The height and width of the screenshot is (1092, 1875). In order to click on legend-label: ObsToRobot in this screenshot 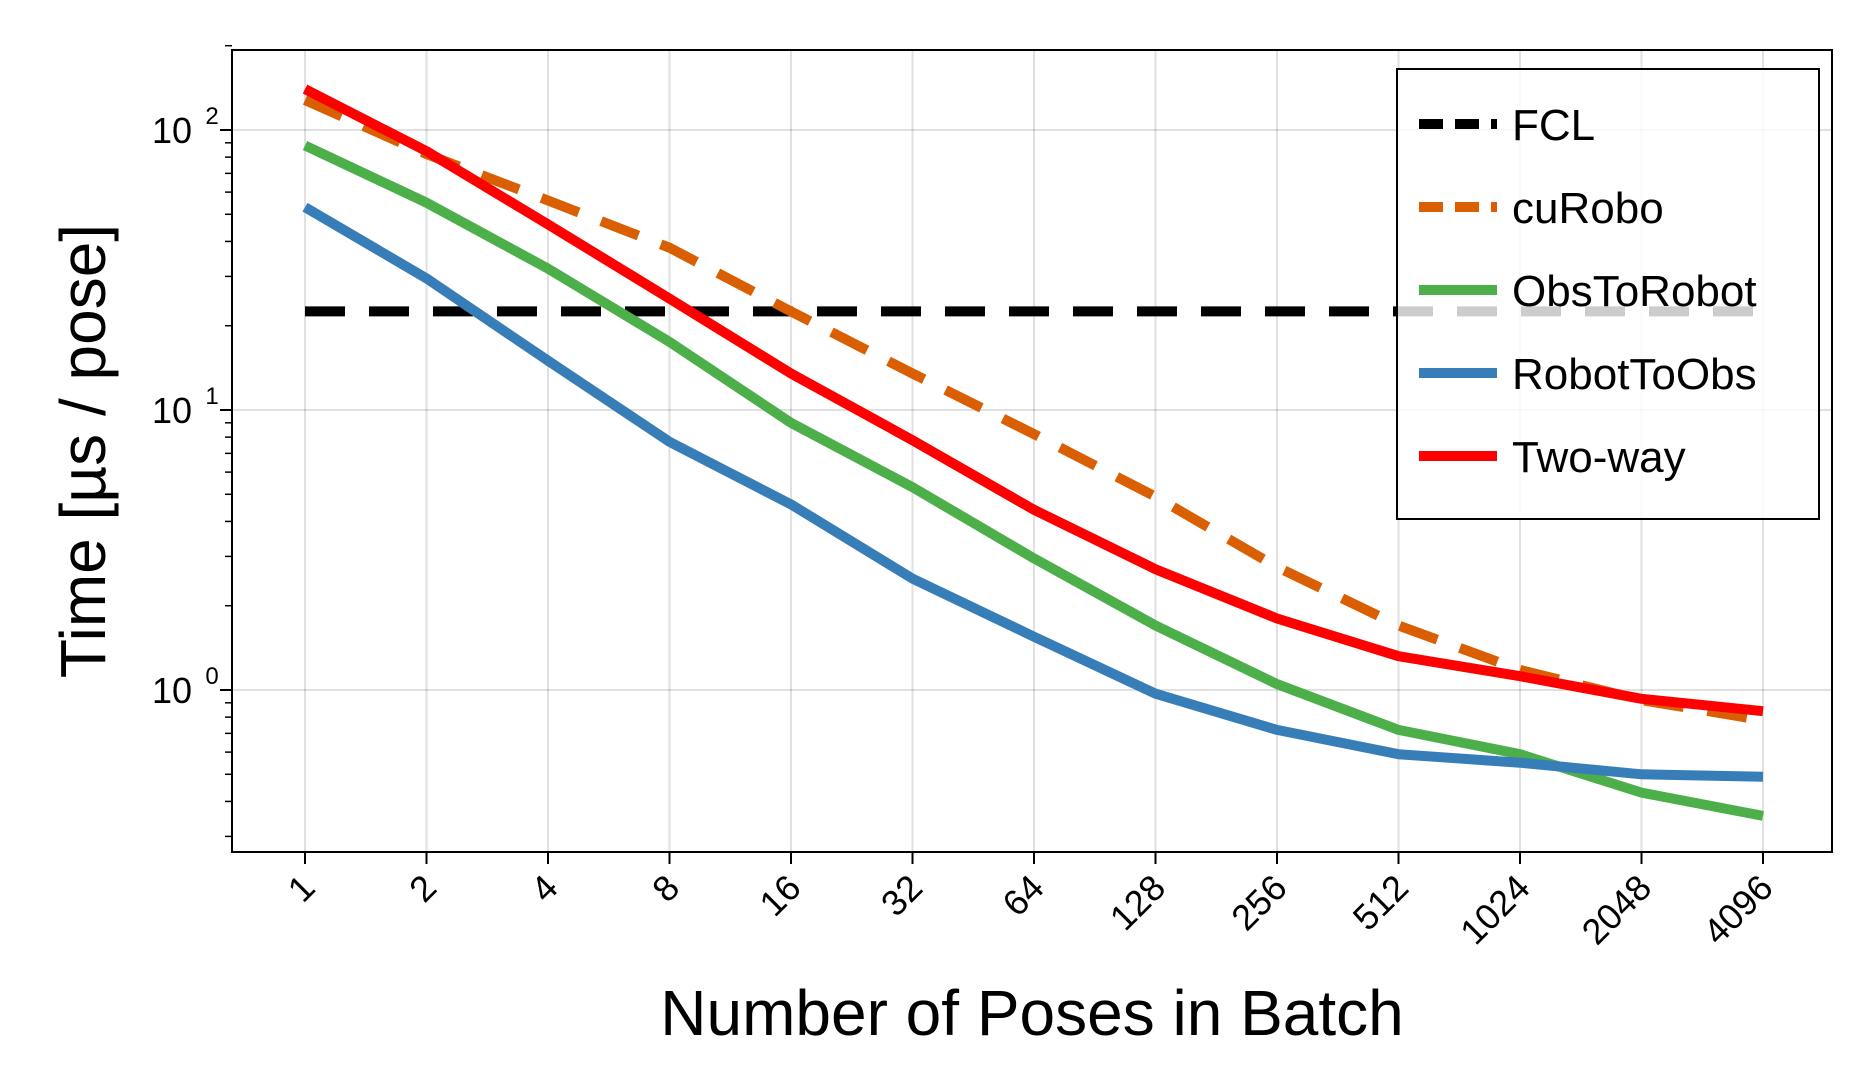, I will do `click(1634, 291)`.